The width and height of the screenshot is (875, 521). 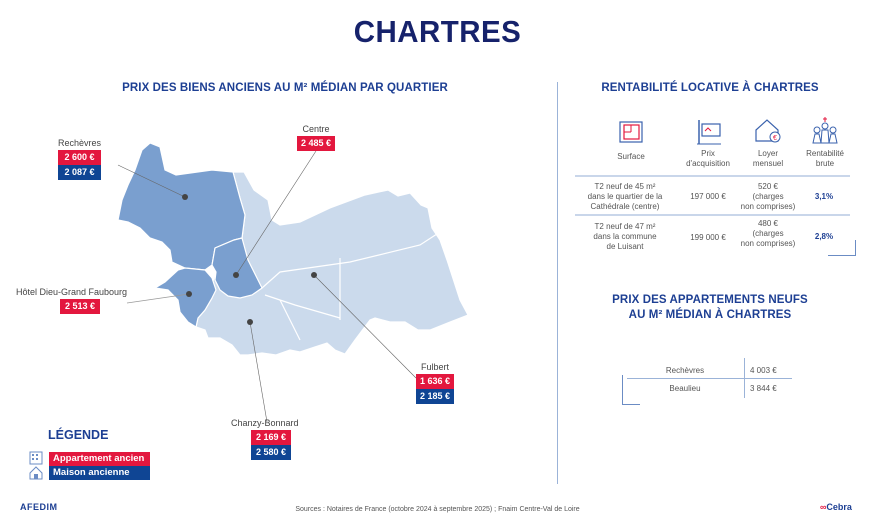 What do you see at coordinates (710, 315) in the screenshot?
I see `neufs-title-l2: AU M² MÉDIAN À CHARTRES` at bounding box center [710, 315].